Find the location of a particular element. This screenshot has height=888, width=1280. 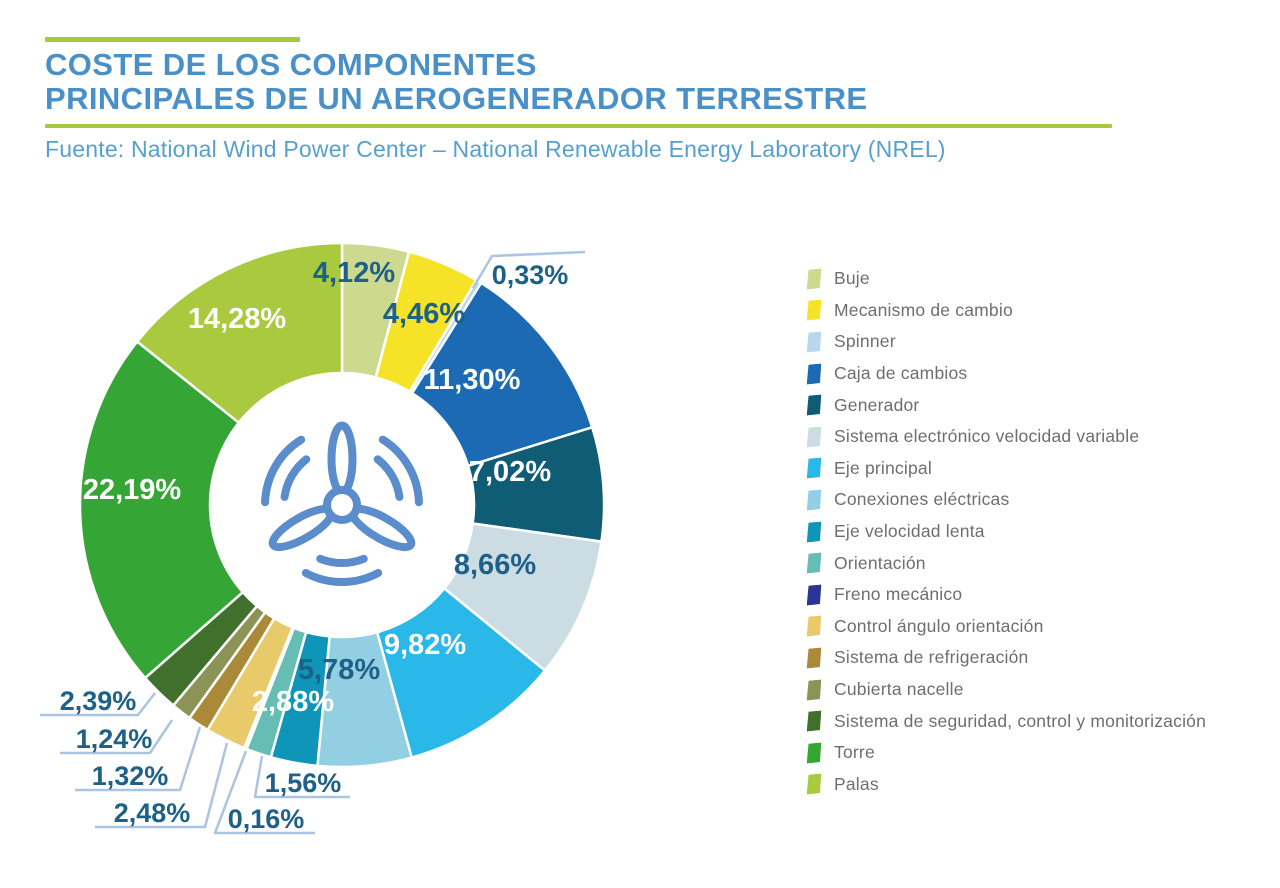

legend-label-12: Sistema de refrigeración is located at coordinates (931, 657).